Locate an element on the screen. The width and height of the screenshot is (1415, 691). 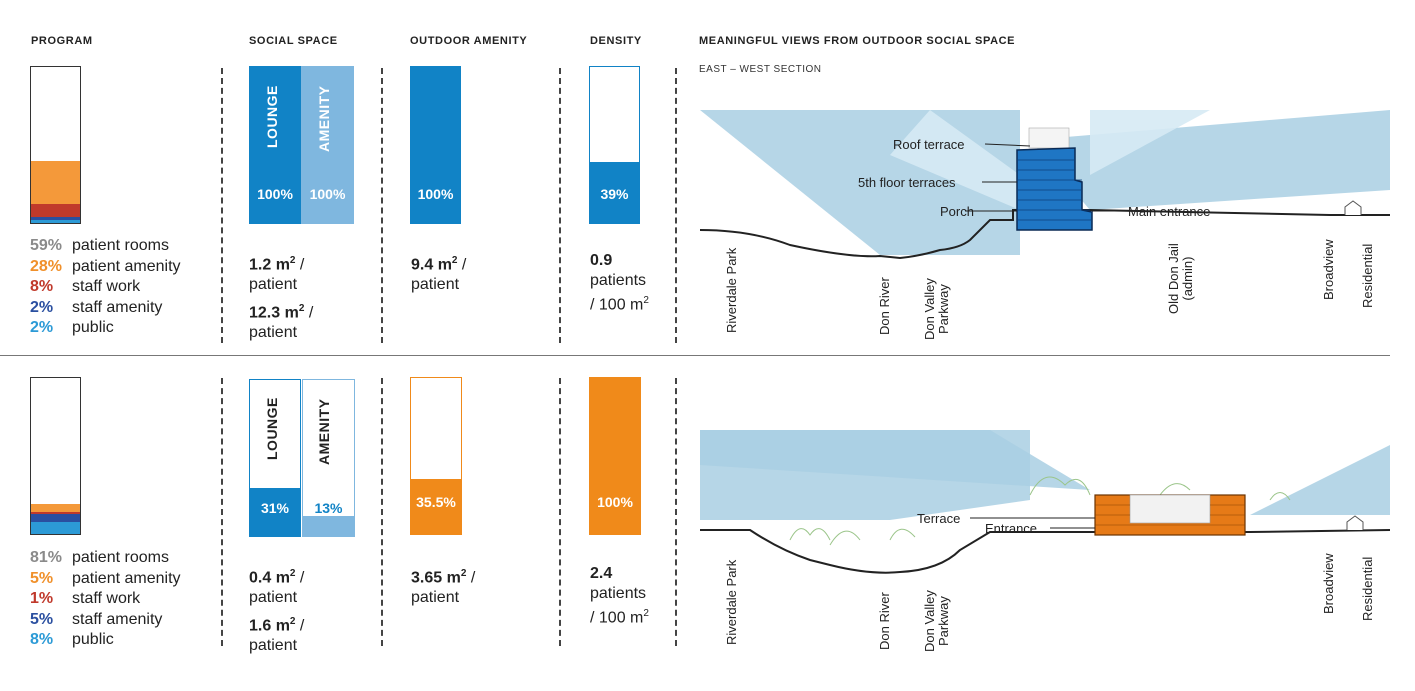
outdoor-metric: 9.4 m2 /patient is located at coordinates (439, 274).